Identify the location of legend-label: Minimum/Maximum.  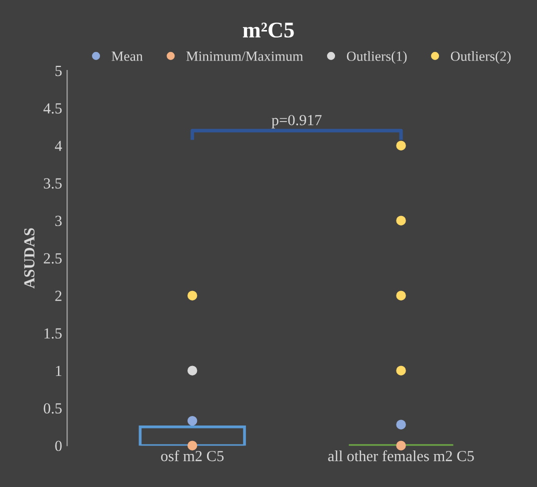
(245, 56).